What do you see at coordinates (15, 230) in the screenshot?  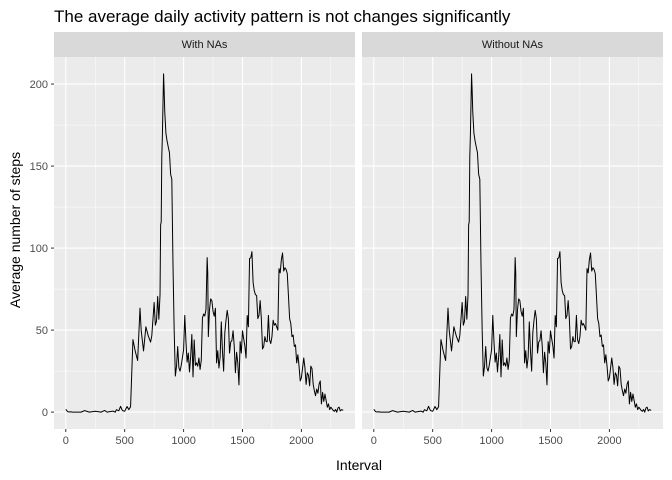 I see `y-axis-title: Average number of steps` at bounding box center [15, 230].